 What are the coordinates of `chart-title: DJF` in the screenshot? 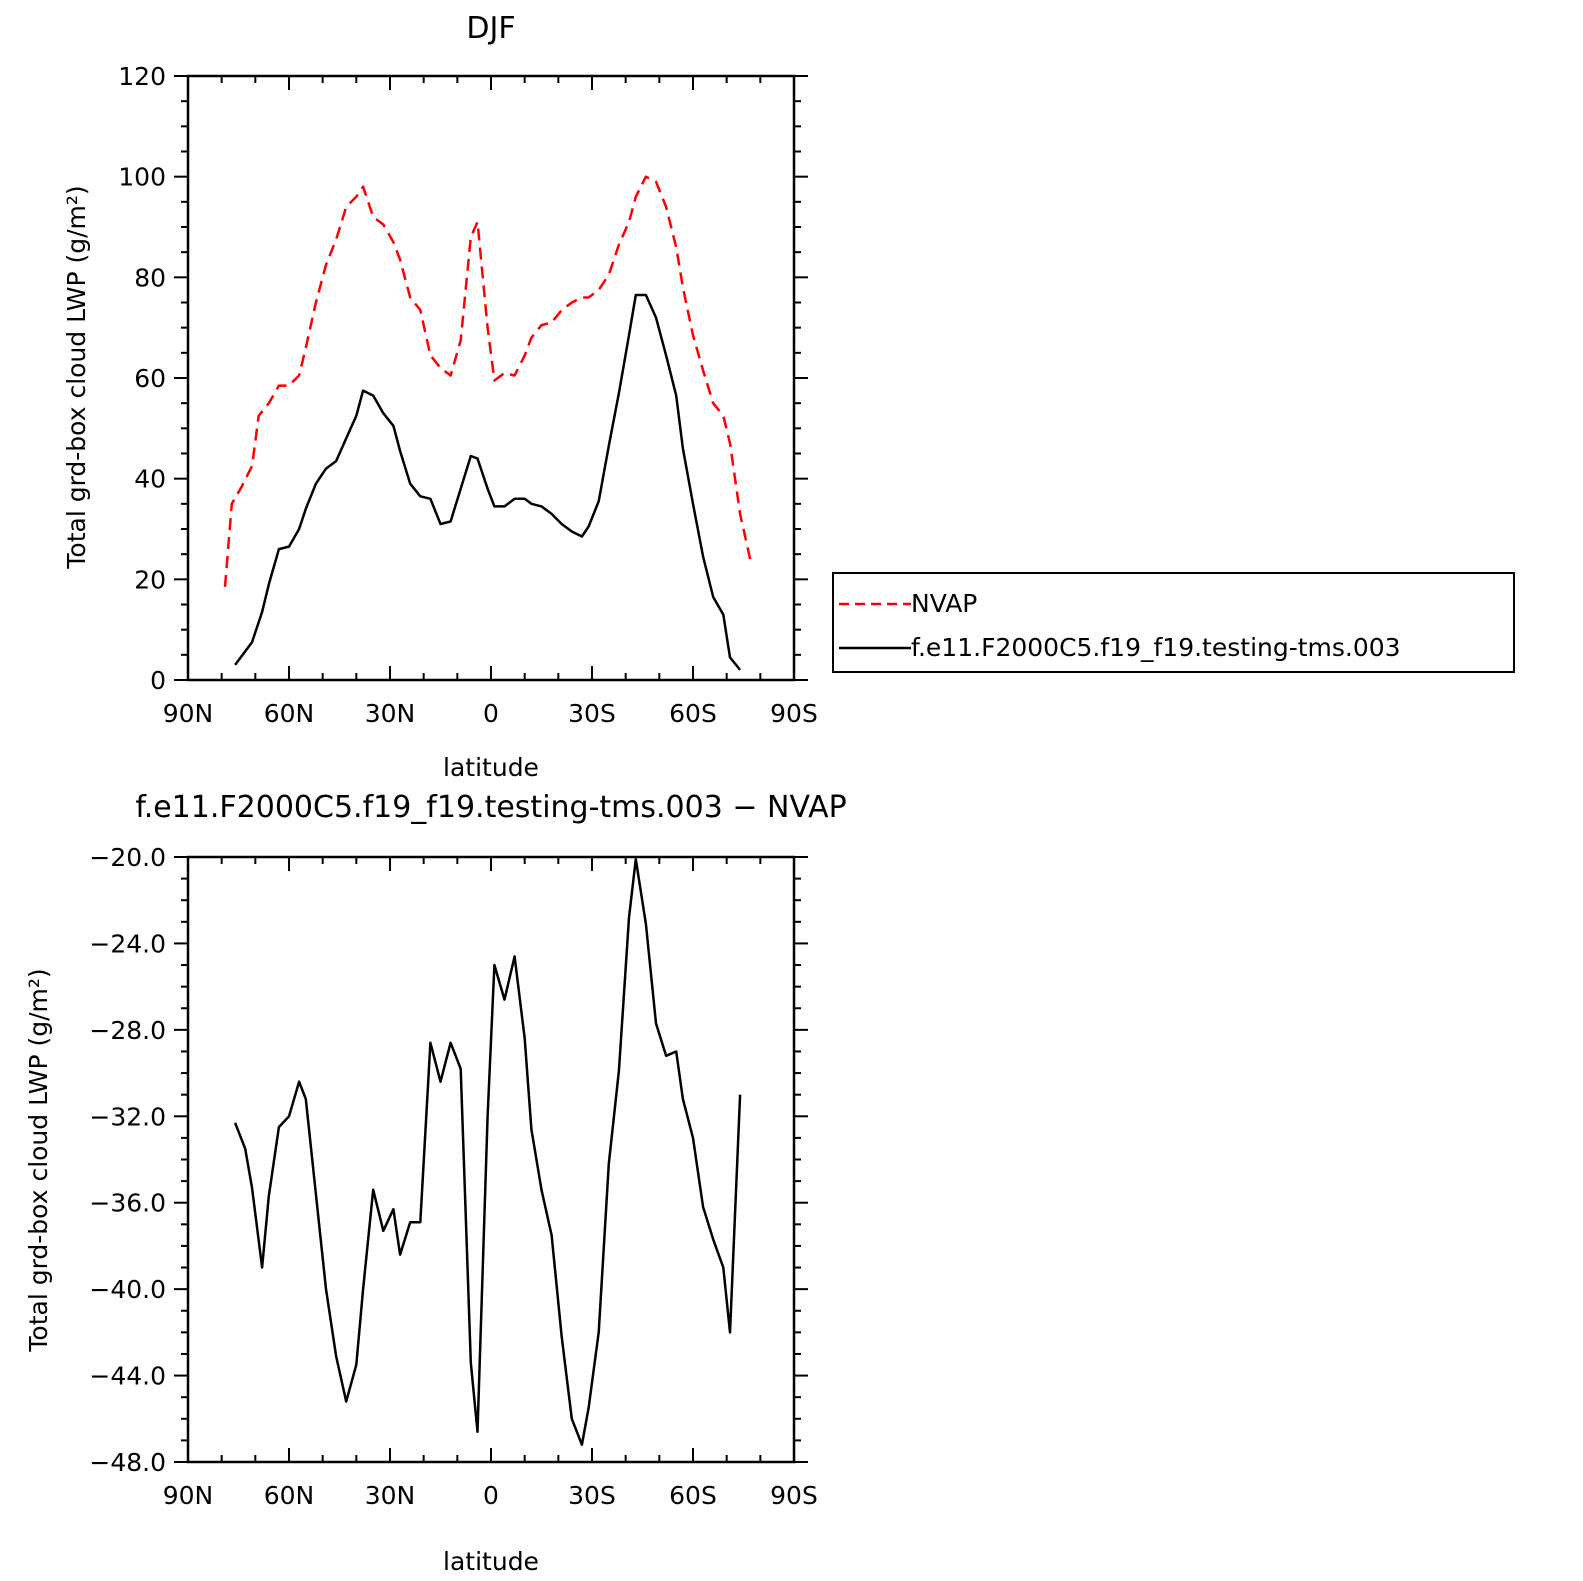 It's located at (490, 28).